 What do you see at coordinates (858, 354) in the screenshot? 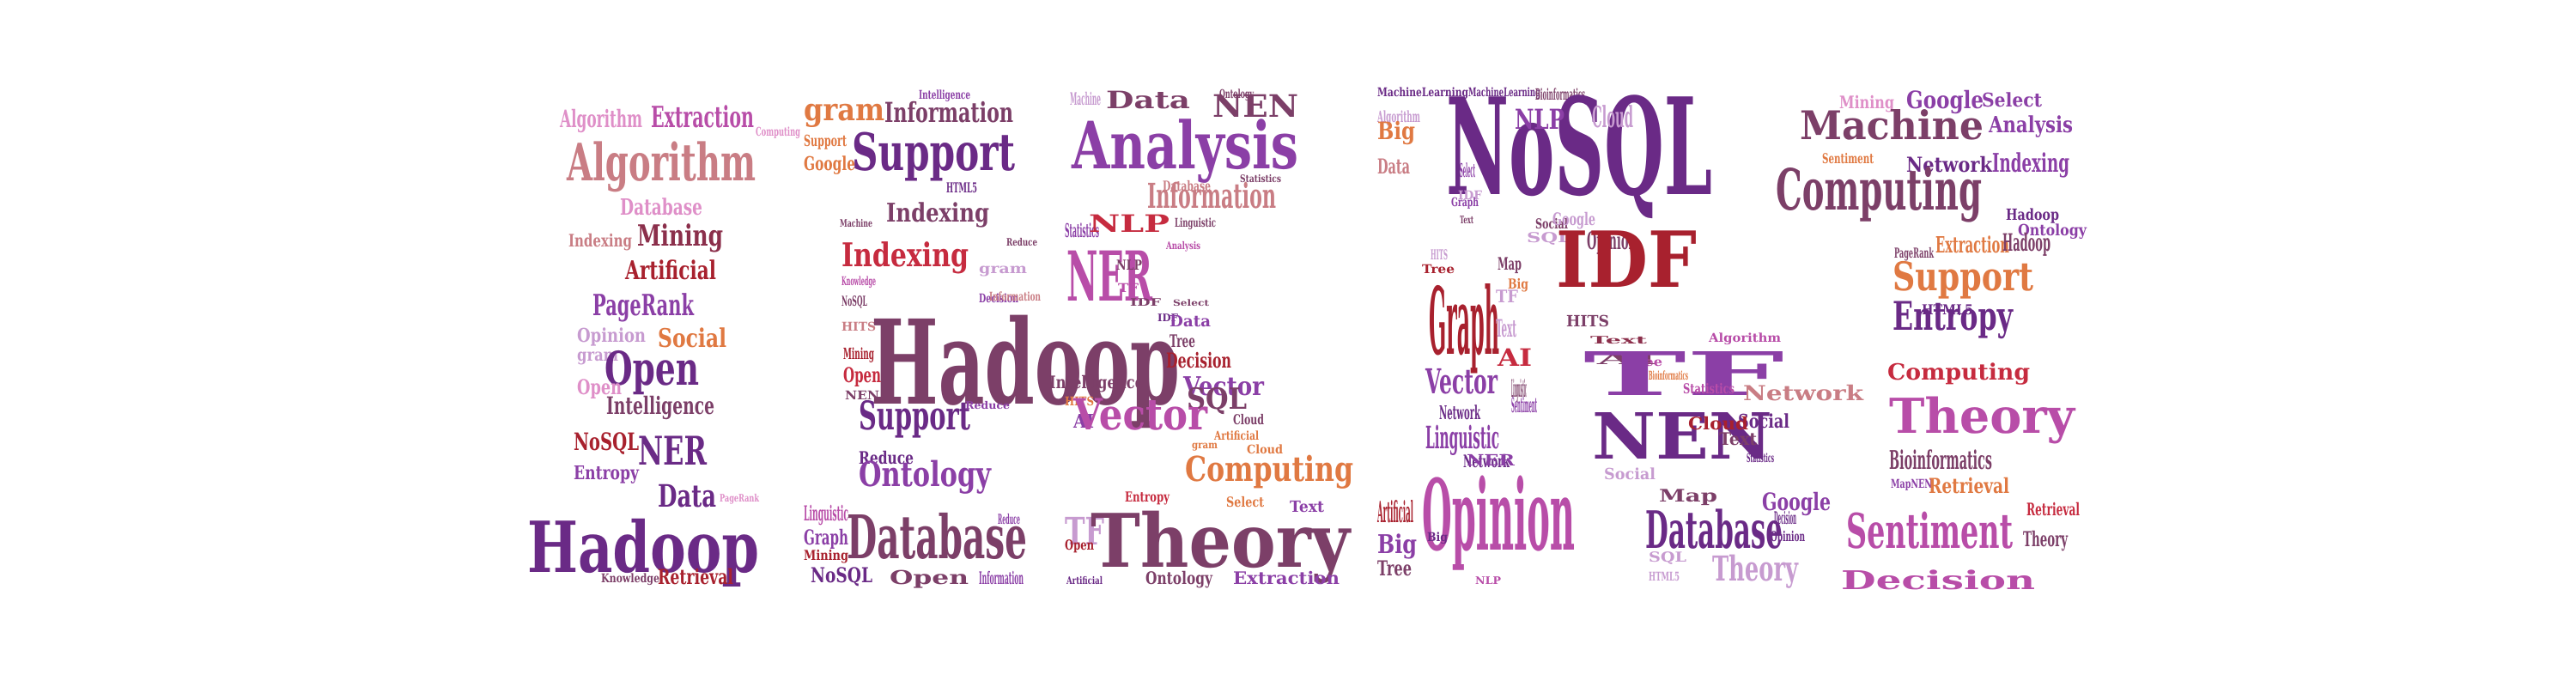
I see `cloud-word: Mining` at bounding box center [858, 354].